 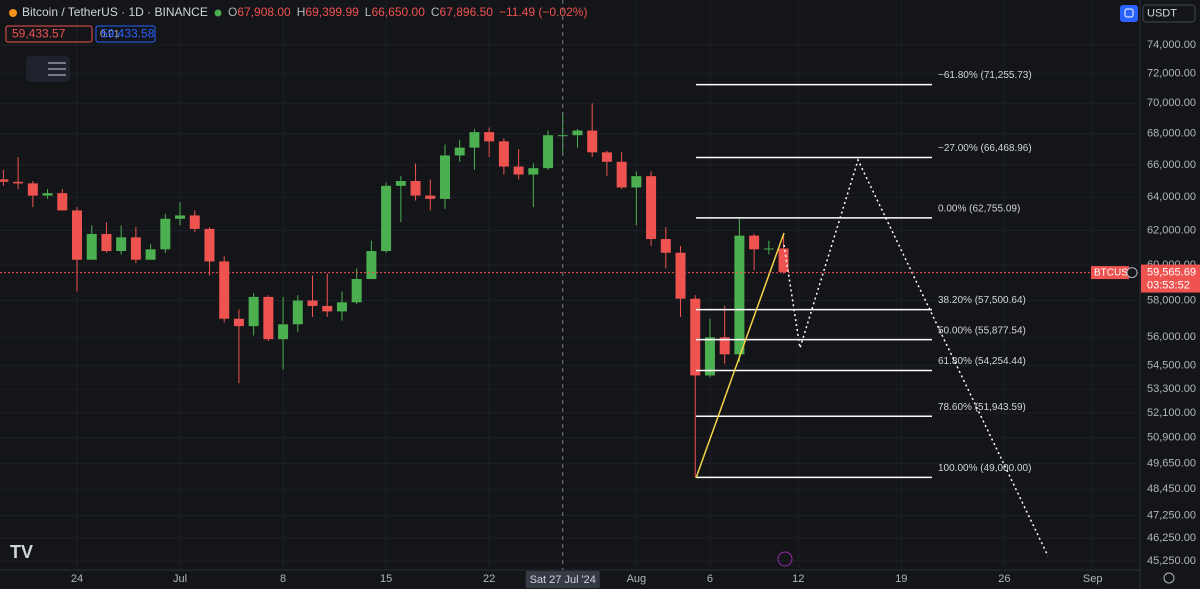 I want to click on ohlc-key: L, so click(x=368, y=12).